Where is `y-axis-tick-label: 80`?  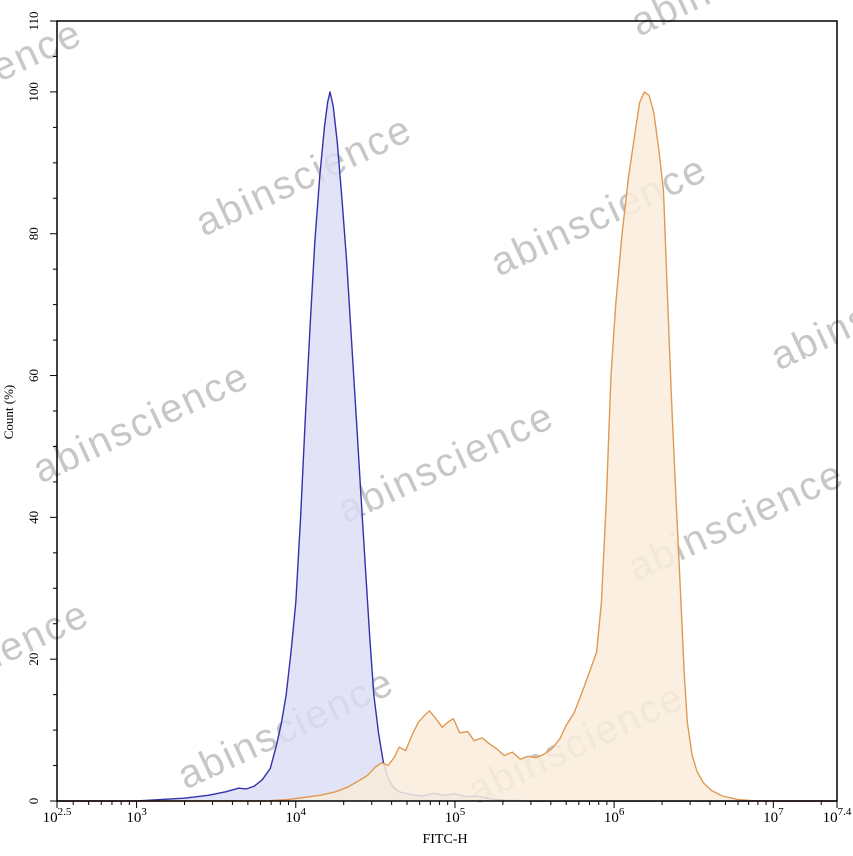 y-axis-tick-label: 80 is located at coordinates (33, 233).